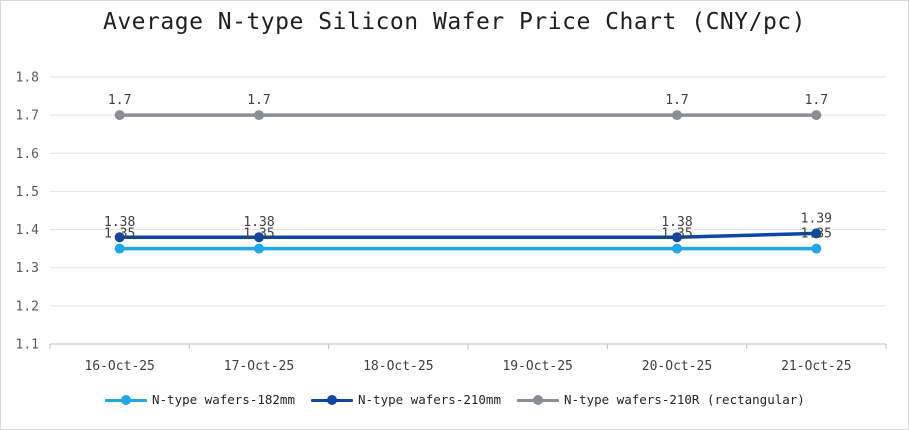  I want to click on x-tick-label: 18-Oct-25, so click(398, 366).